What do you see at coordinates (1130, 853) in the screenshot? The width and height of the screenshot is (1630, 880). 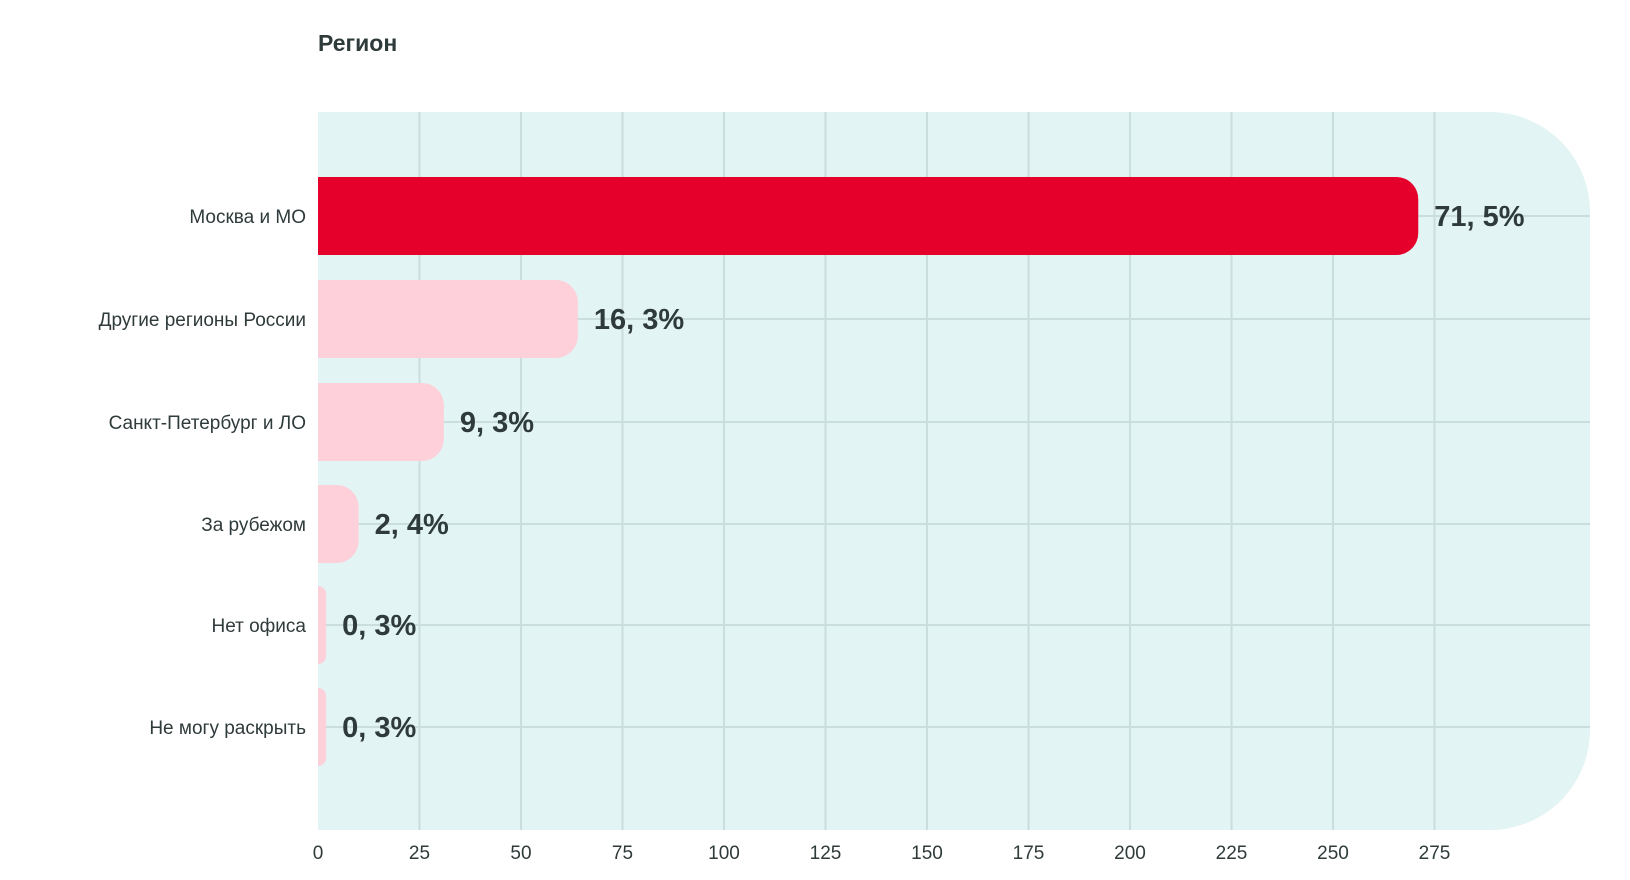 I see `x-tick-label: 200` at bounding box center [1130, 853].